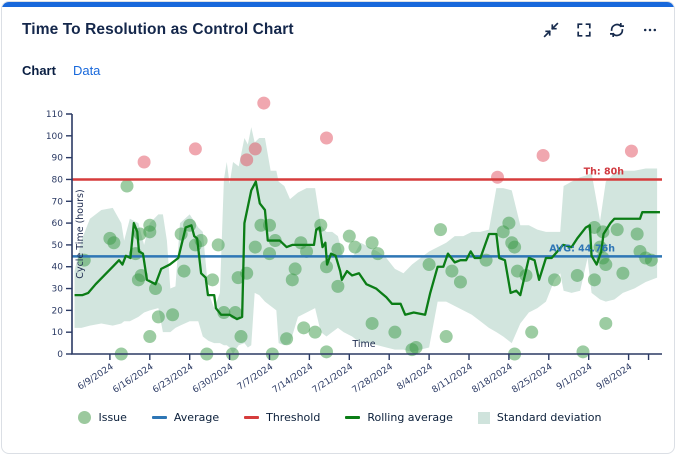 This screenshot has width=676, height=455. Describe the element at coordinates (617, 30) in the screenshot. I see `refresh-button` at that location.